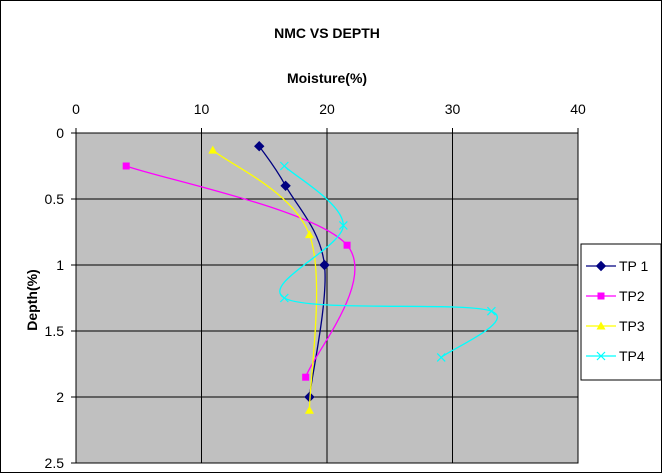 This screenshot has height=473, width=662. I want to click on x-tick-label: 40, so click(578, 109).